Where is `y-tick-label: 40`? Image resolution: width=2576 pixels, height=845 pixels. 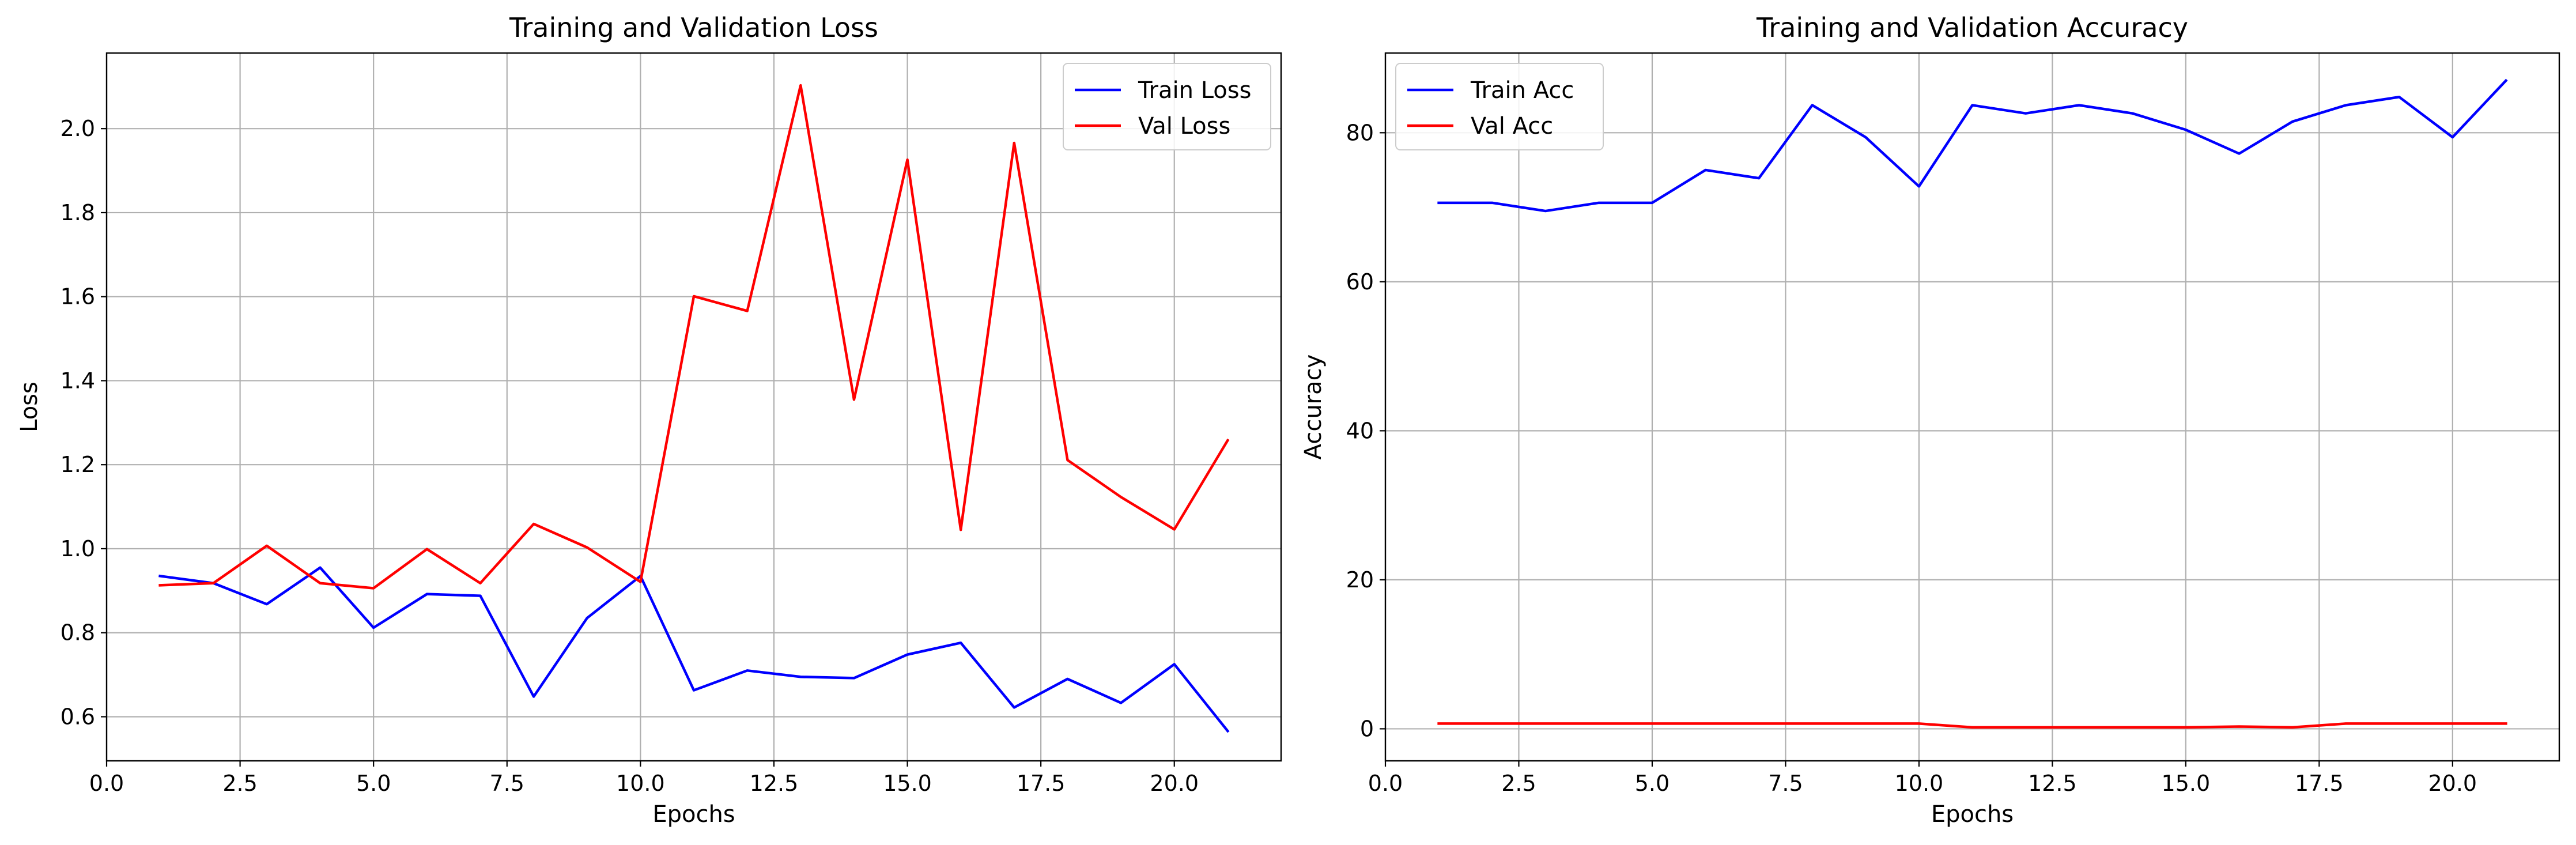 y-tick-label: 40 is located at coordinates (1360, 430).